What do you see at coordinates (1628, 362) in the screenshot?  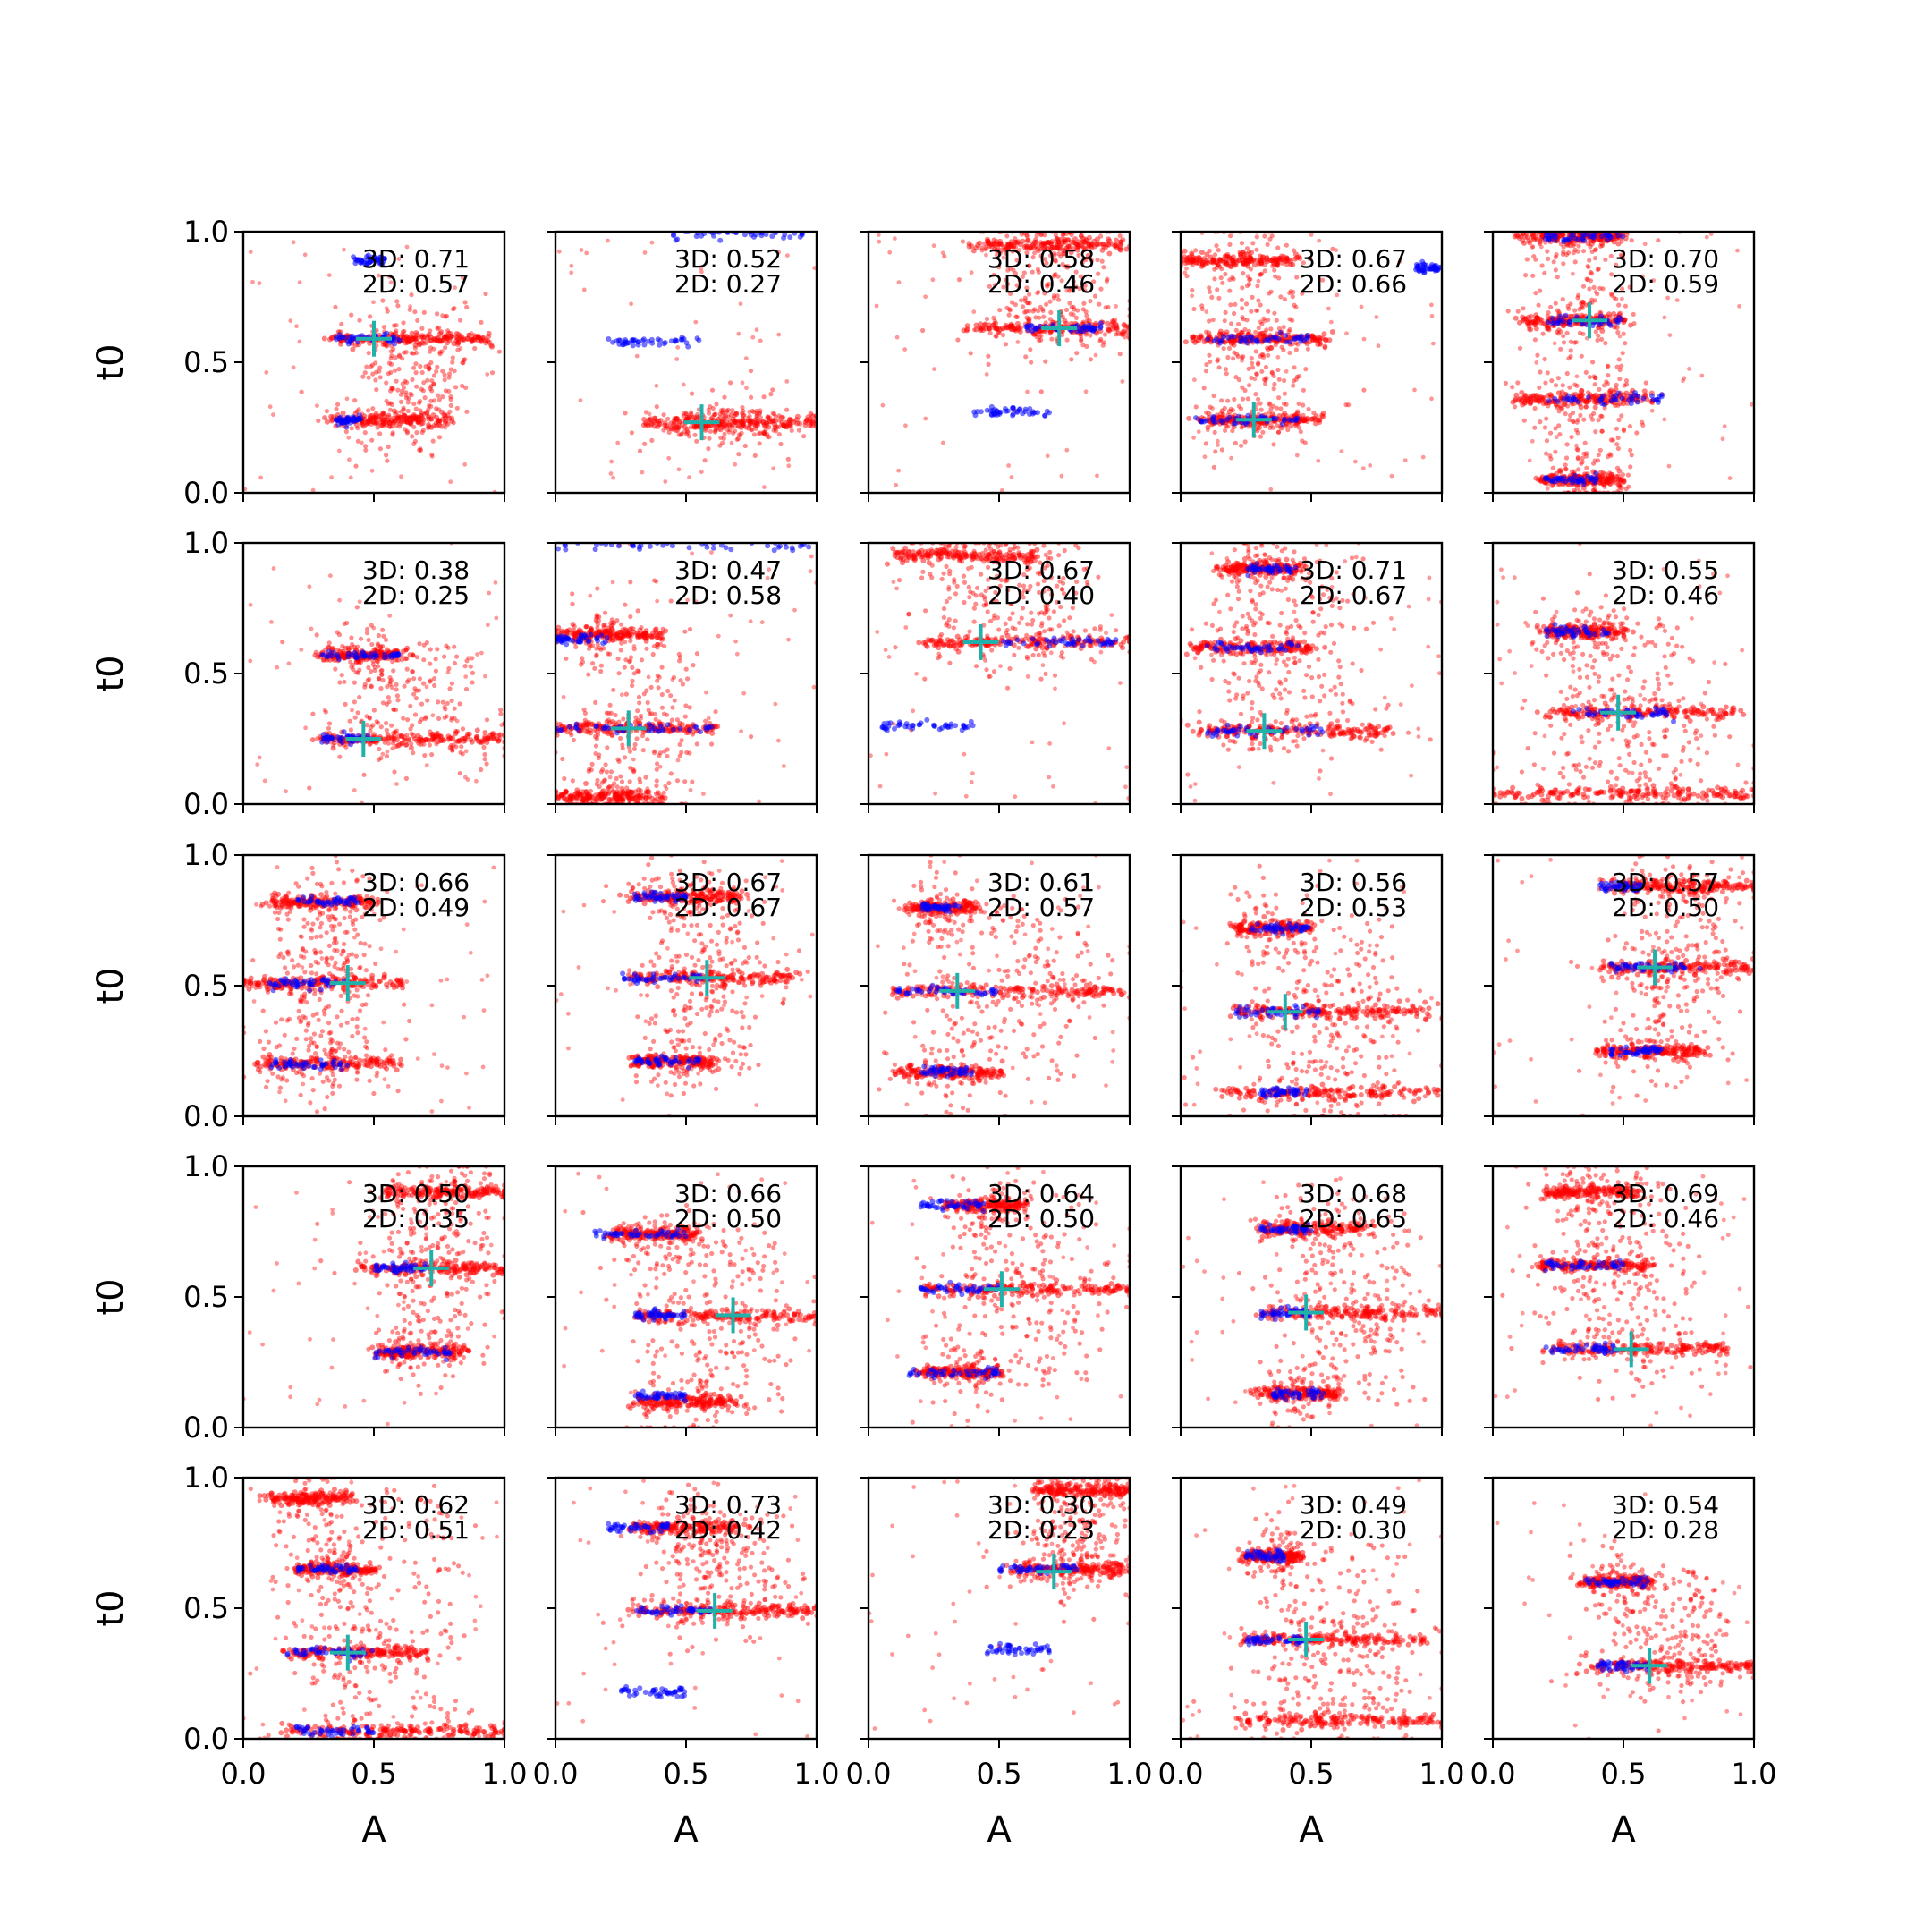 I see `points-group` at bounding box center [1628, 362].